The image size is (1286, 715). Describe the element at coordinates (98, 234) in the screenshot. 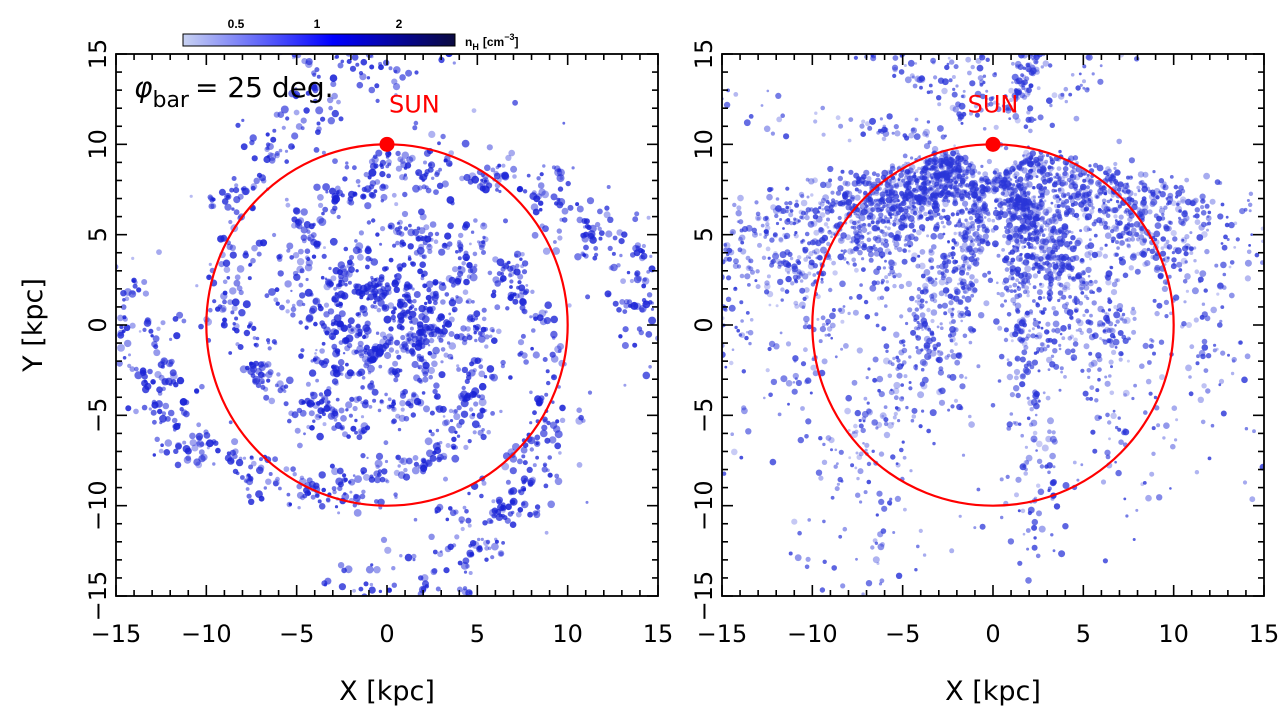

I see `y-tick-label: 5` at that location.